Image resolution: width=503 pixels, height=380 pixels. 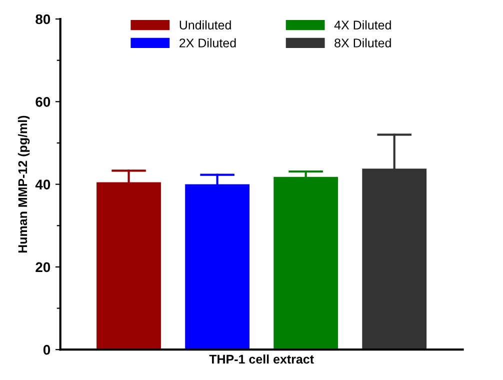 What do you see at coordinates (306, 263) in the screenshot?
I see `bar` at bounding box center [306, 263].